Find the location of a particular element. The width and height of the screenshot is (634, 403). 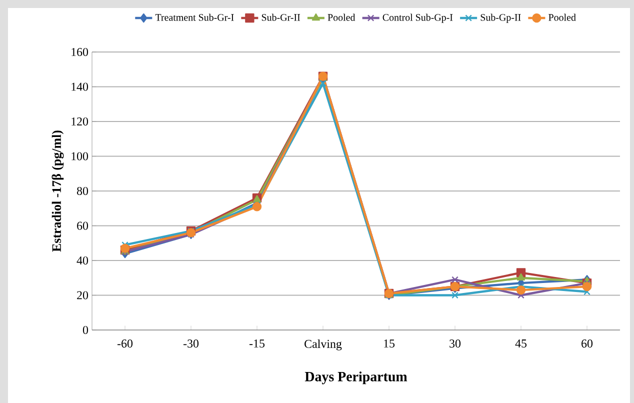

y-tick-label: 20 is located at coordinates (82, 295).